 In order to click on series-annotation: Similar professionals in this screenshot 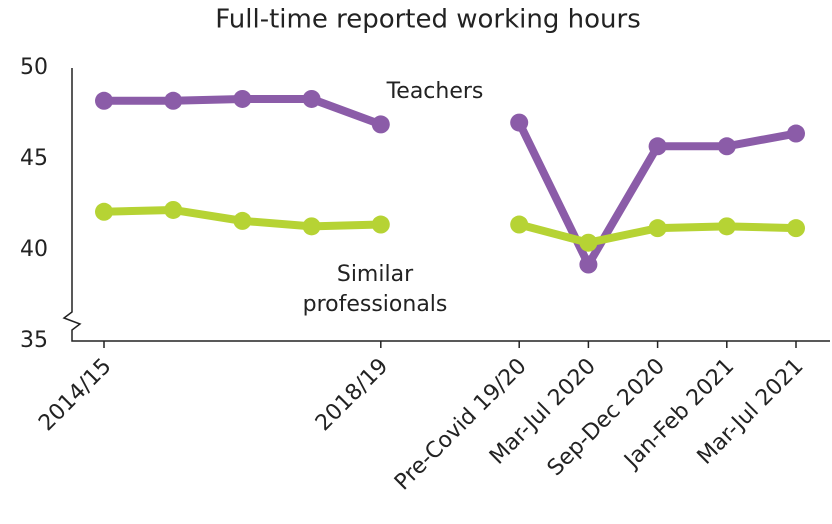, I will do `click(375, 289)`.